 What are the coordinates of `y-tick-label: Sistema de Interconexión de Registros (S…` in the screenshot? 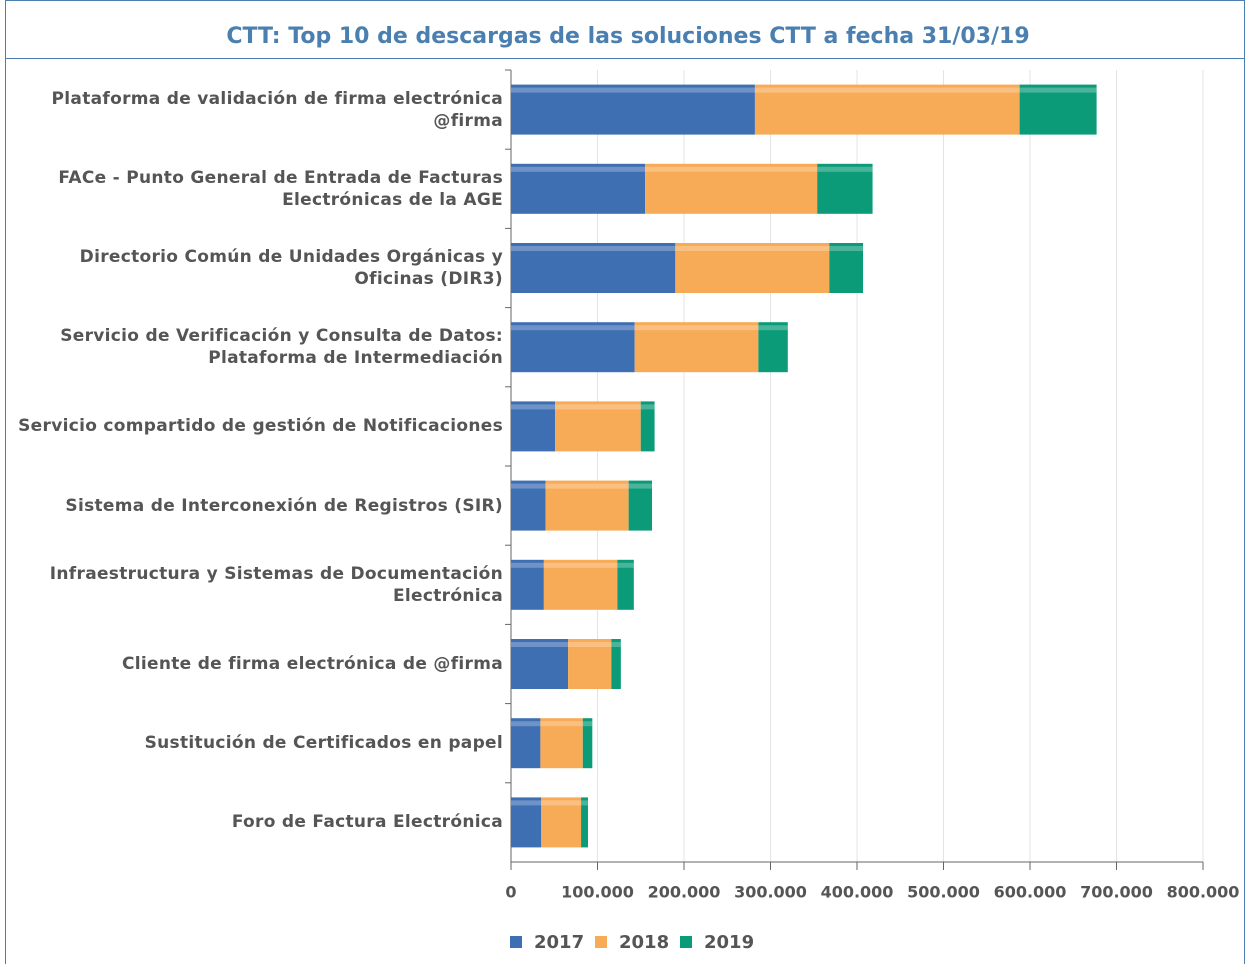 It's located at (284, 505).